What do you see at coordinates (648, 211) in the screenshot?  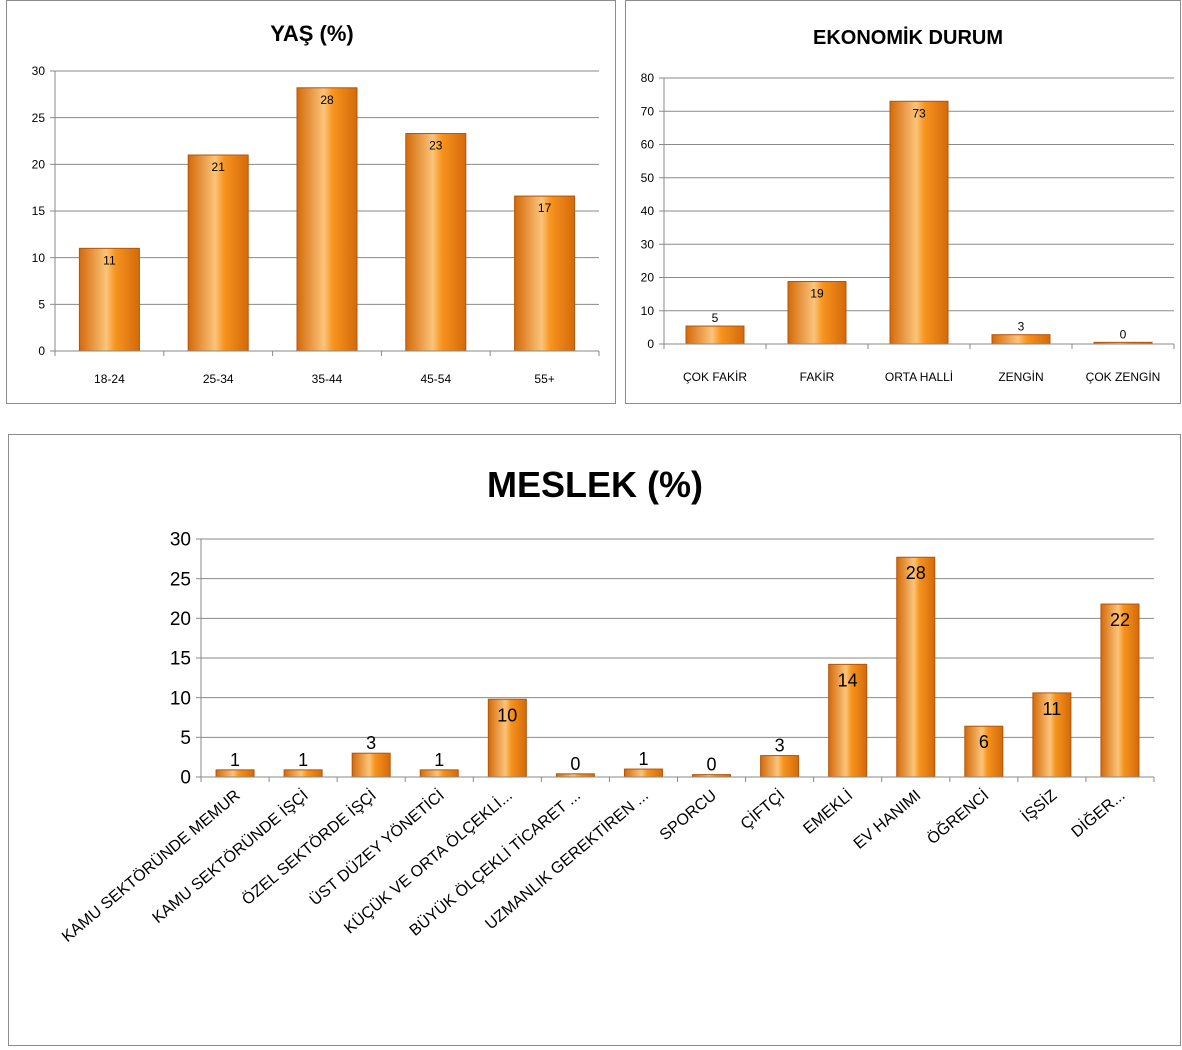 I see `y-tick-label: 40` at bounding box center [648, 211].